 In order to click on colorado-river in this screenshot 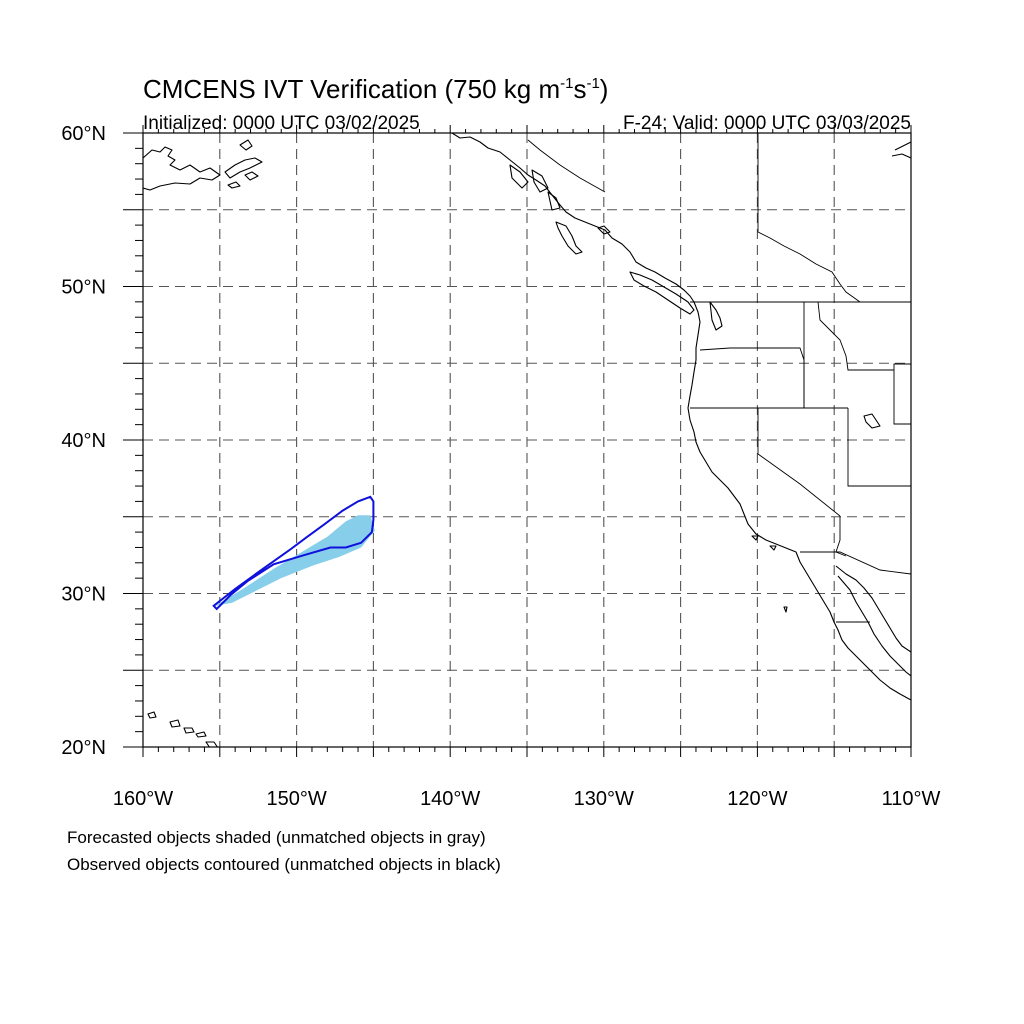, I will do `click(841, 536)`.